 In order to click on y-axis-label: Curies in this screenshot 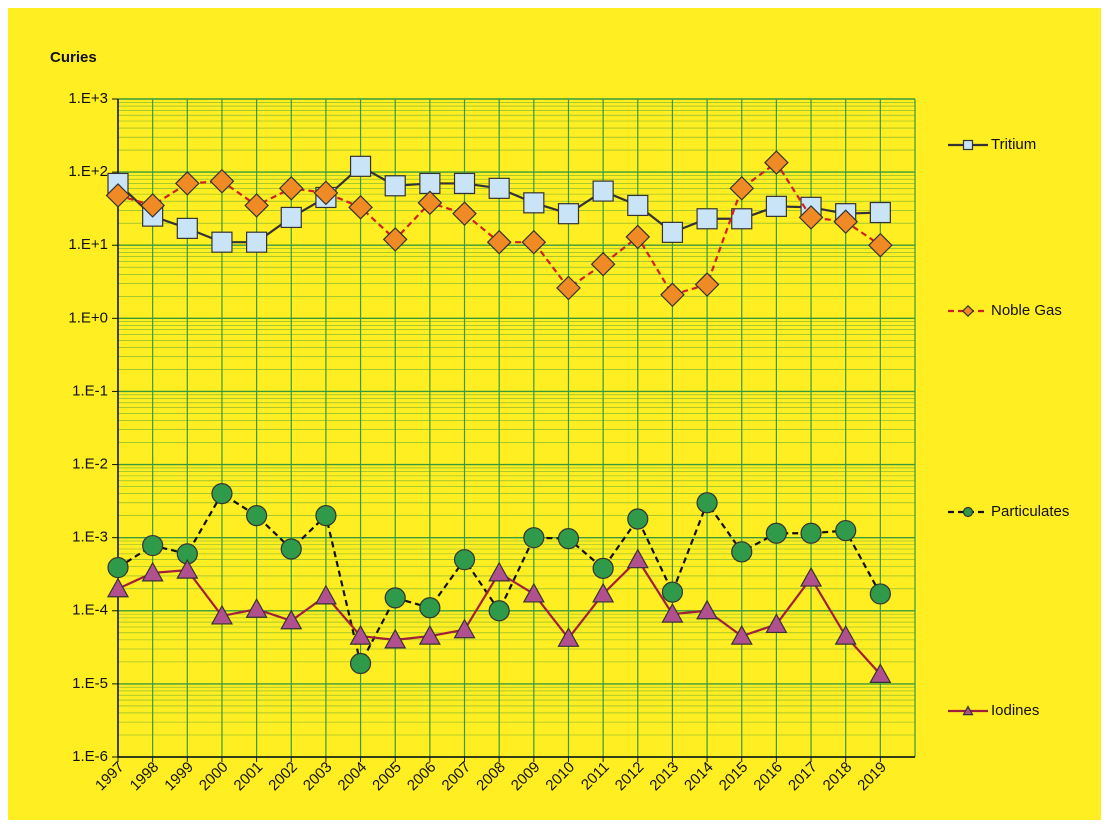, I will do `click(73, 57)`.